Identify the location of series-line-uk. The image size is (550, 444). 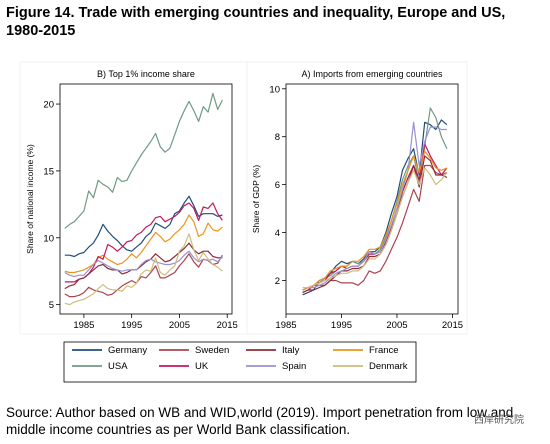
(143, 242).